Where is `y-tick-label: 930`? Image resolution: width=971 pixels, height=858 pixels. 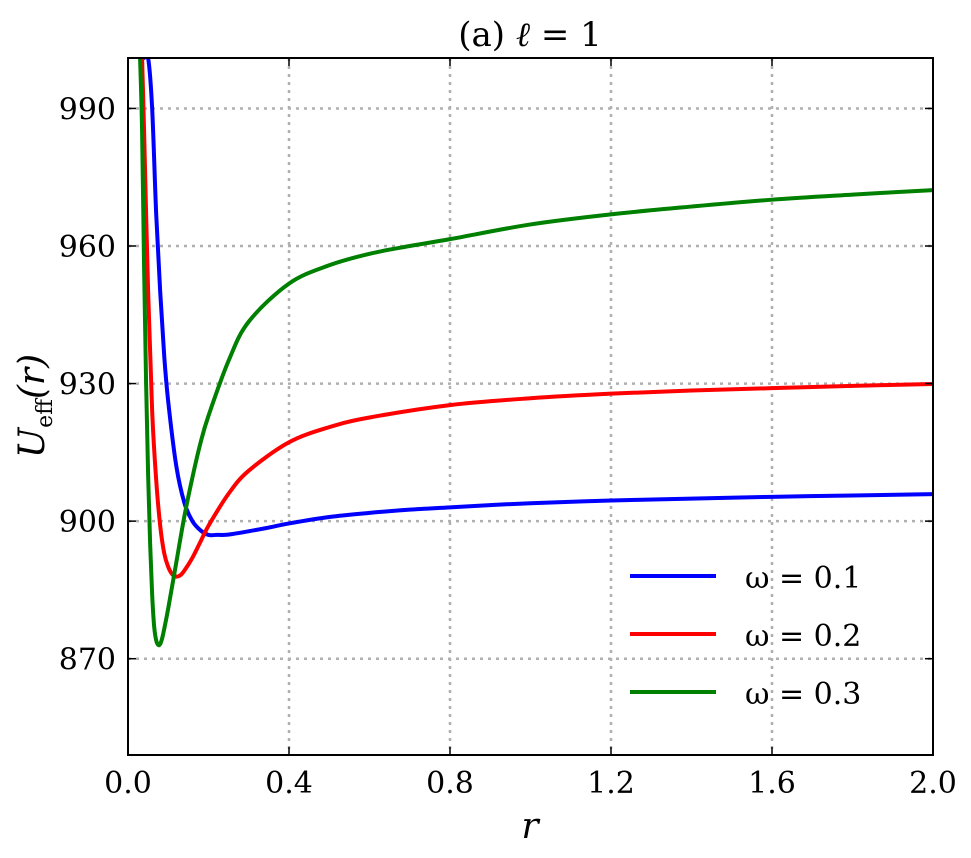 y-tick-label: 930 is located at coordinates (87, 385).